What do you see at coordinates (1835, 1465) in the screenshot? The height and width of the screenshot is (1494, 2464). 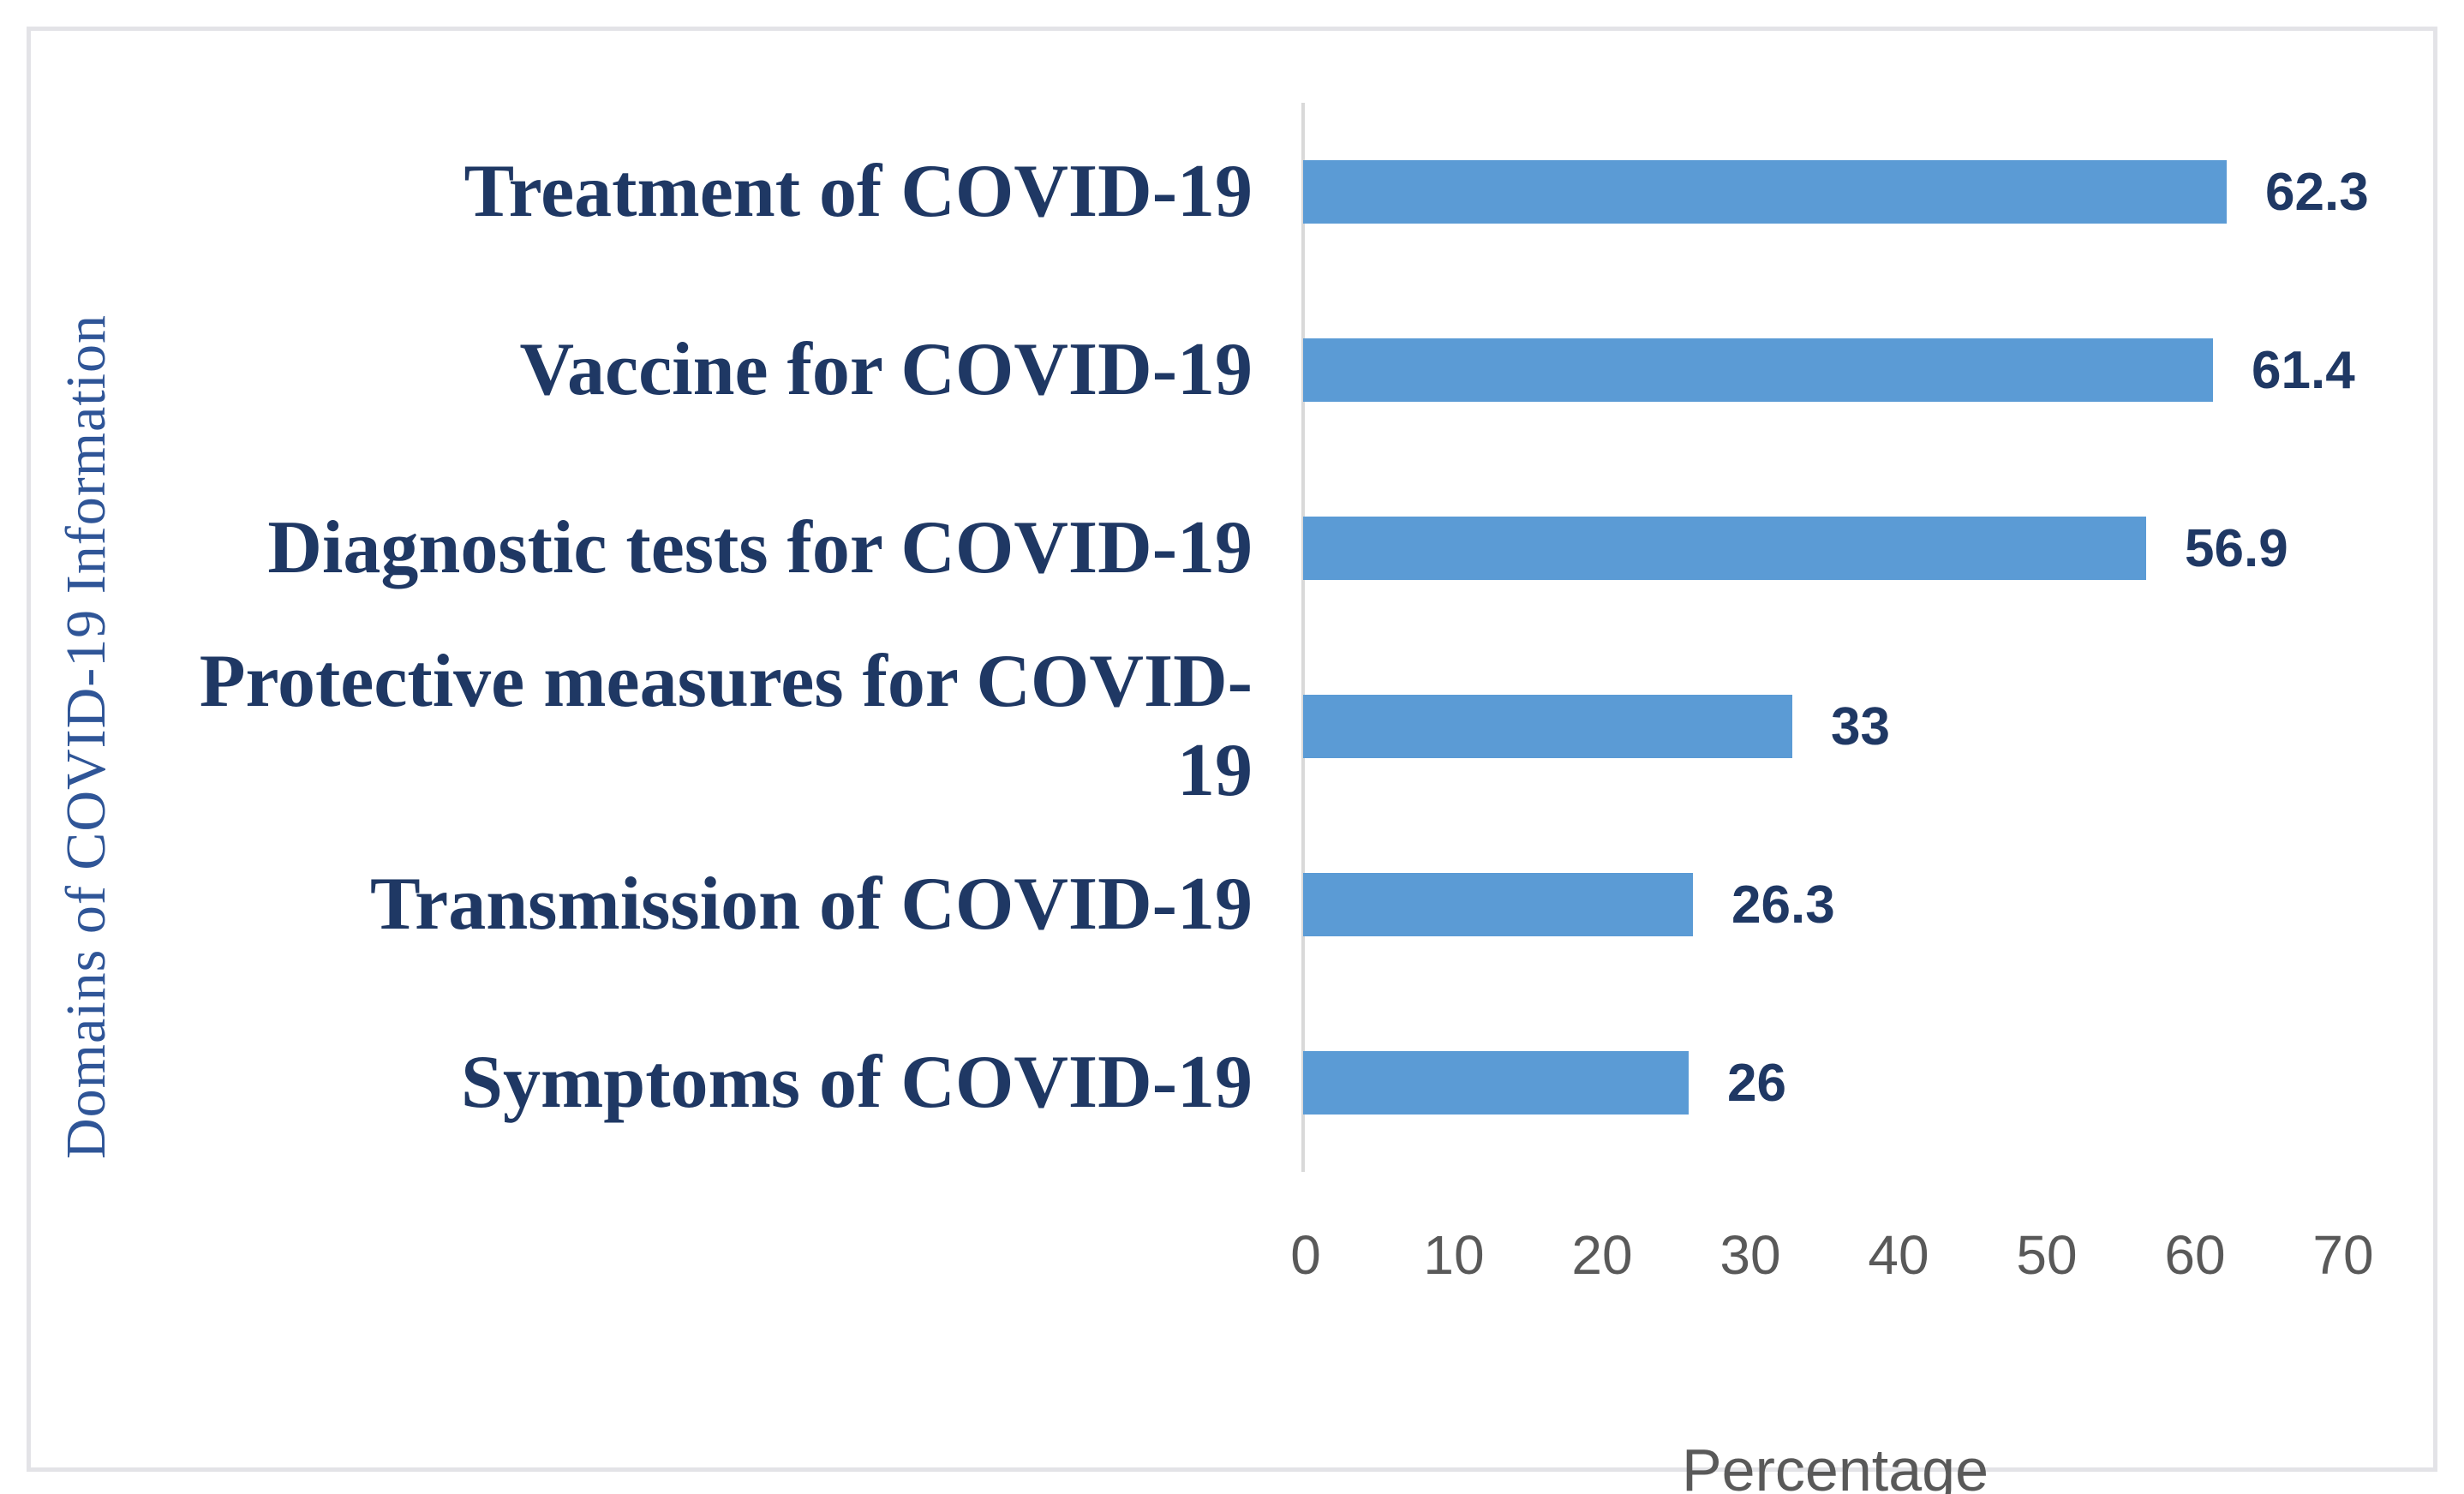 I see `x-axis-title: Percentage` at bounding box center [1835, 1465].